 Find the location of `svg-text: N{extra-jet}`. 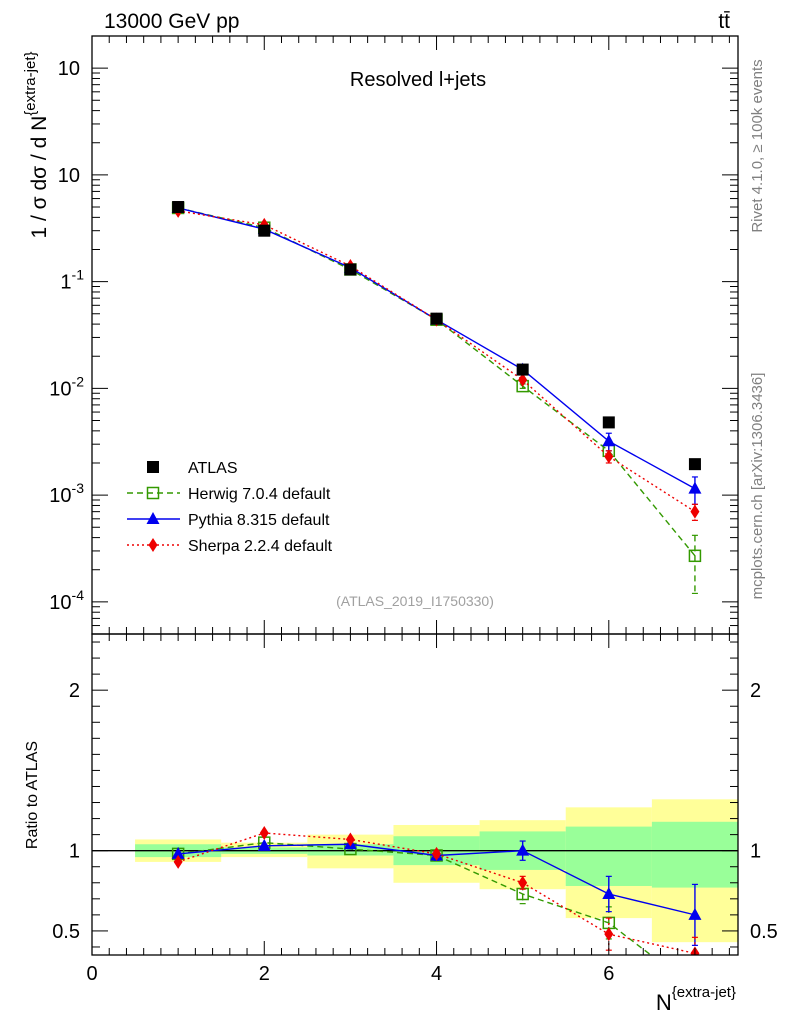

svg-text: N{extra-jet} is located at coordinates (696, 999).